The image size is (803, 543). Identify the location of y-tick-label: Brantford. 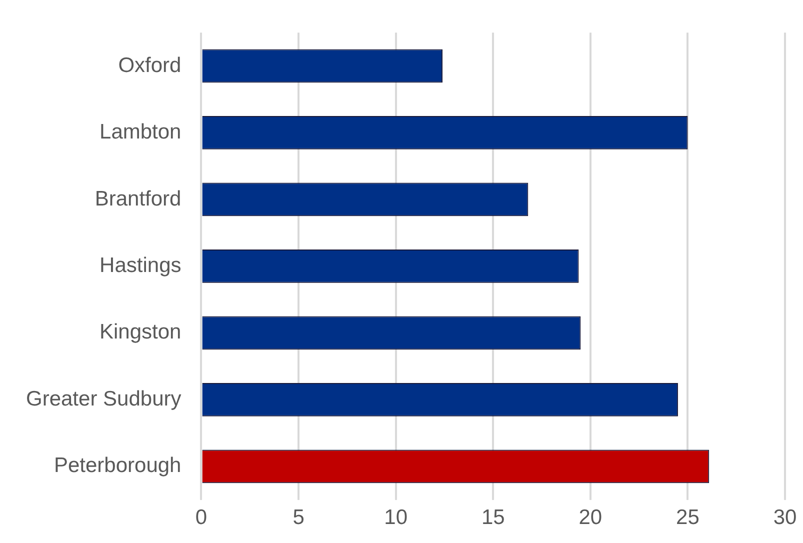
(138, 198).